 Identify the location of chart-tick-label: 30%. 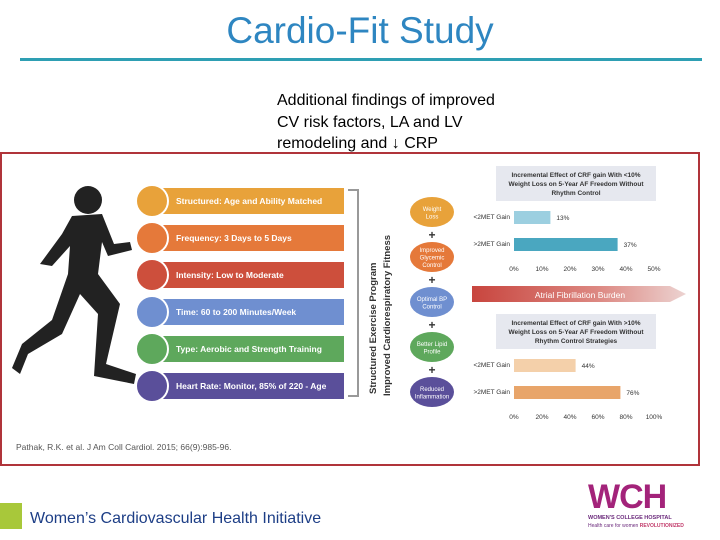
(597, 269).